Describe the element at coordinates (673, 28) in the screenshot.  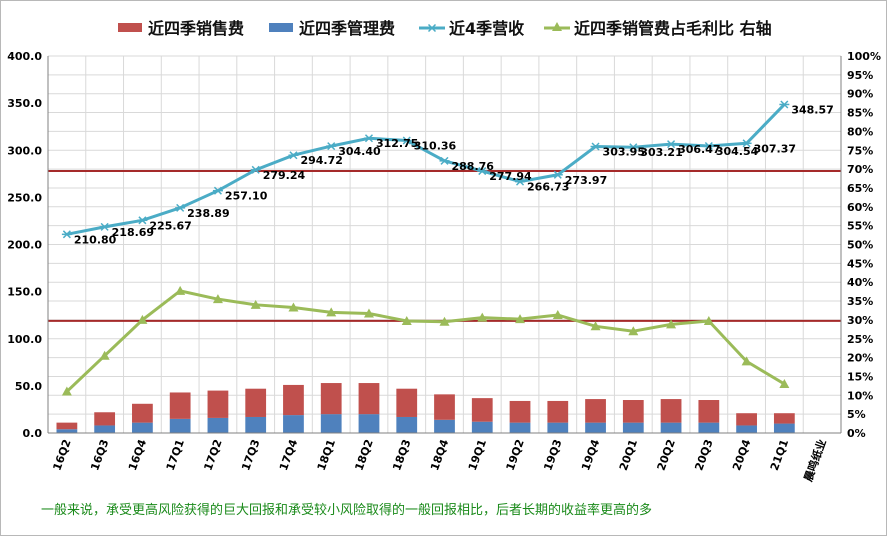
I see `legend-label: 近四季销管费占毛利比 右轴` at that location.